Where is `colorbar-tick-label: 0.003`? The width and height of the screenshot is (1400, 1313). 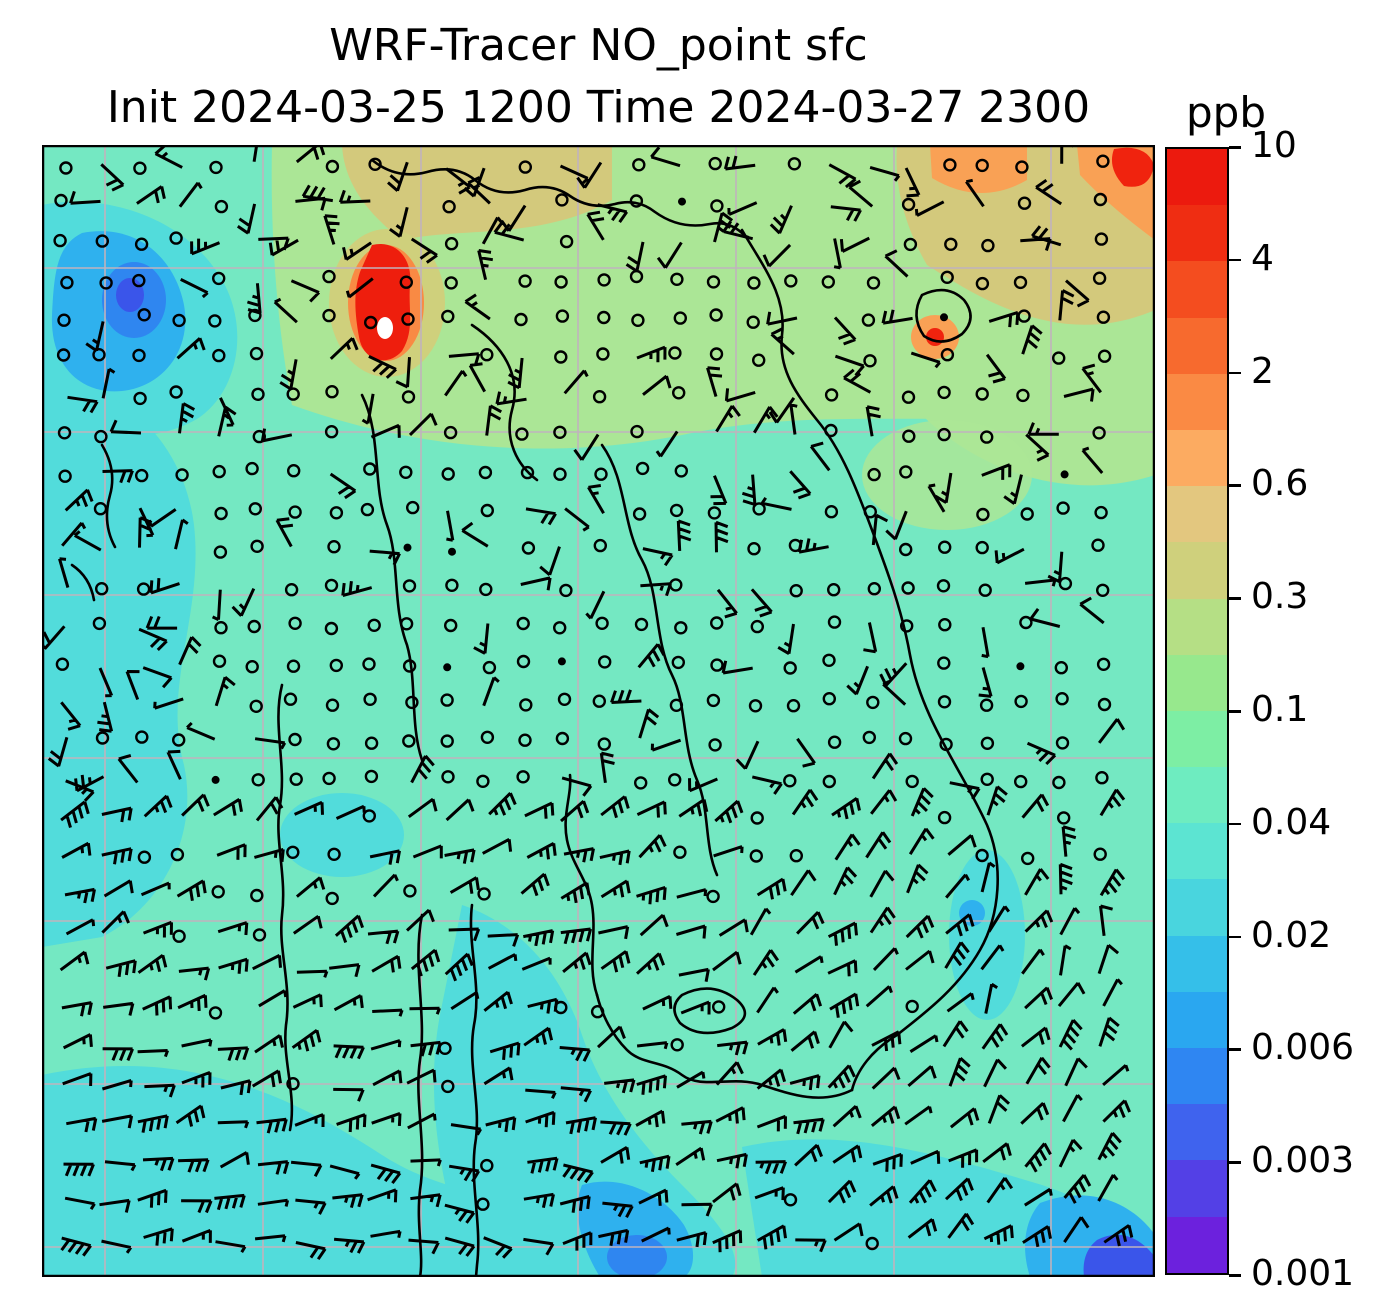
colorbar-tick-label: 0.003 is located at coordinates (1303, 1161).